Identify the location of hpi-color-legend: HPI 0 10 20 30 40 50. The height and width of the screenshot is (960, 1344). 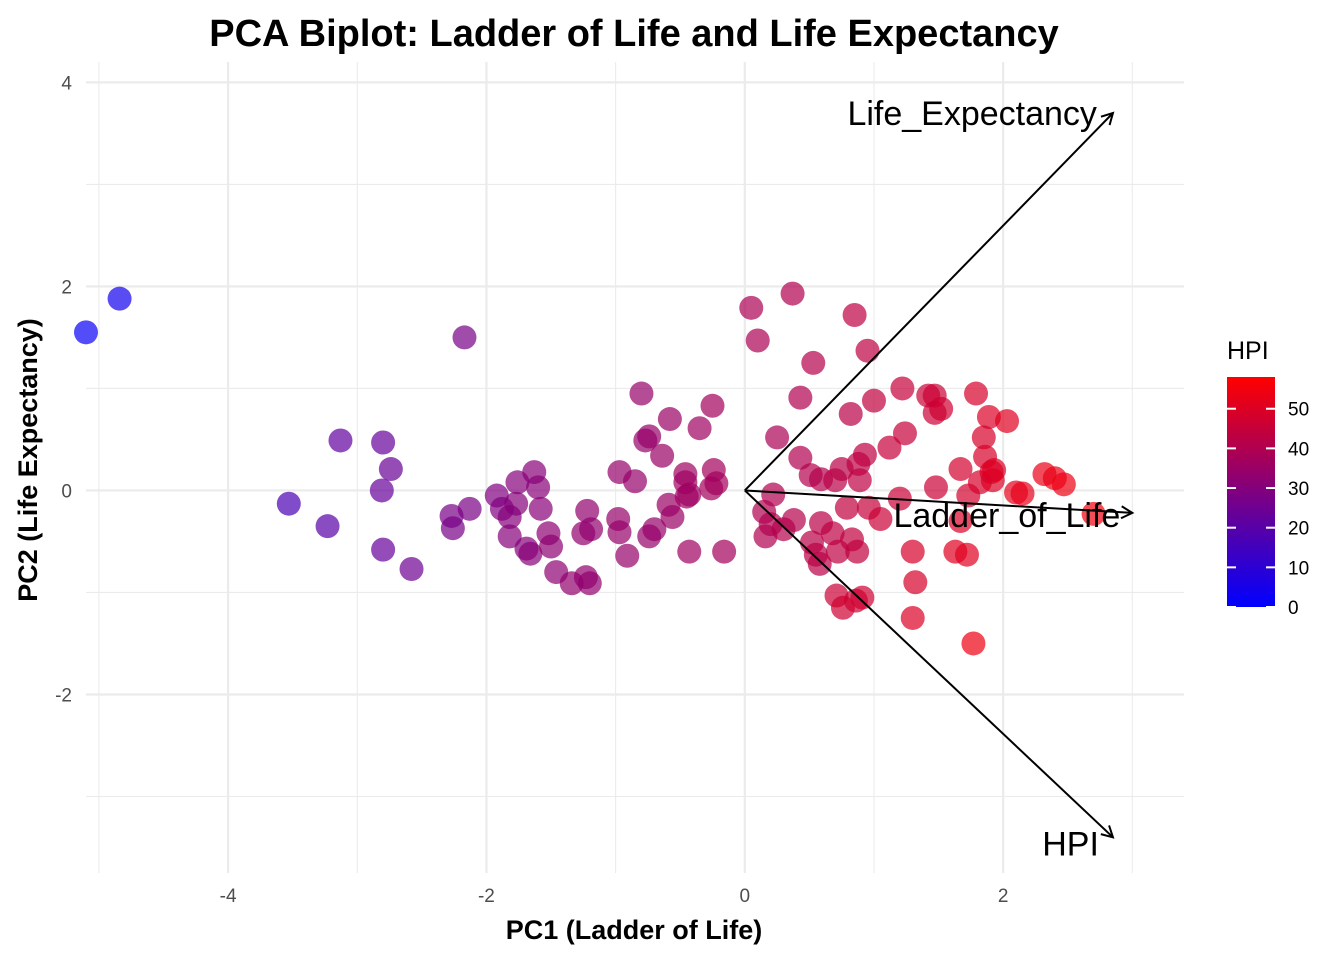
(1268, 478).